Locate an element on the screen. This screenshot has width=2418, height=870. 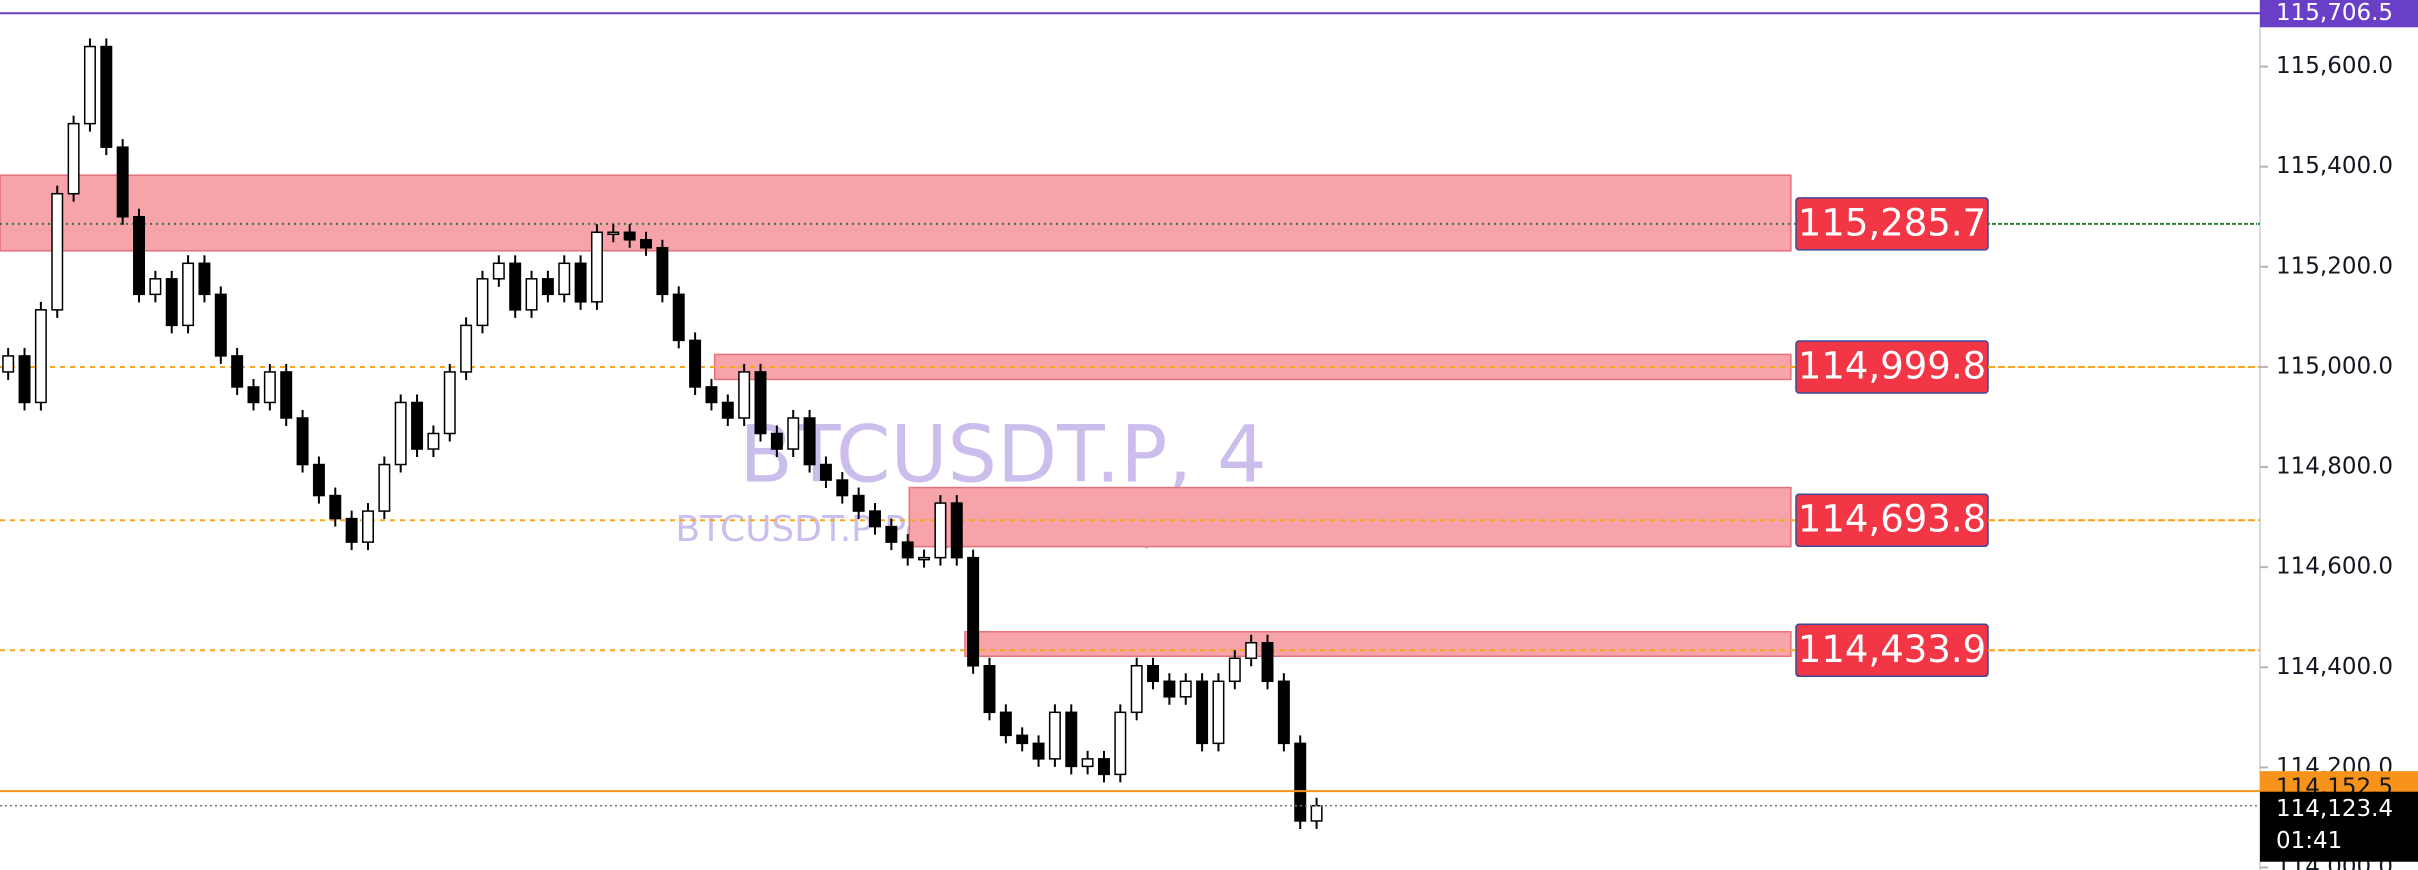
y-tick-label: 114,800.0 is located at coordinates (2334, 467).